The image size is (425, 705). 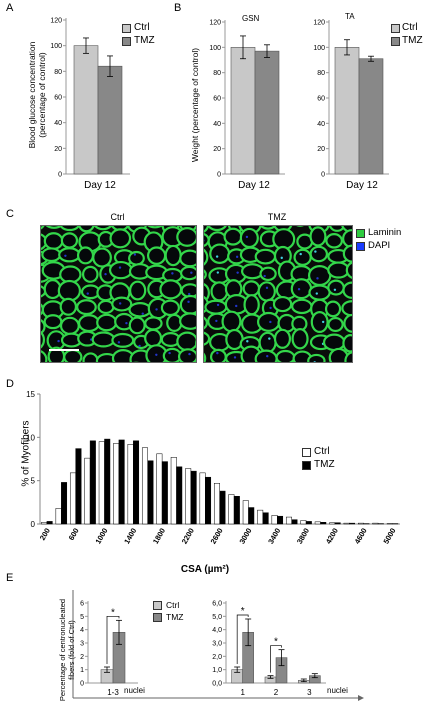 What do you see at coordinates (58, 72) in the screenshot?
I see `A-ytick-label: 80` at bounding box center [58, 72].